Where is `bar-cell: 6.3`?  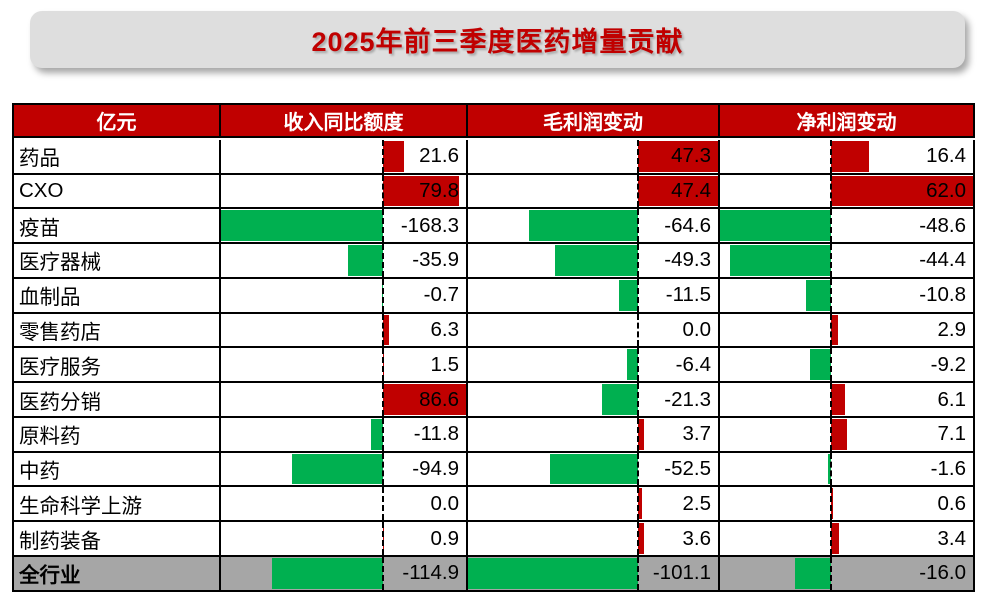 bar-cell: 6.3 is located at coordinates (344, 331).